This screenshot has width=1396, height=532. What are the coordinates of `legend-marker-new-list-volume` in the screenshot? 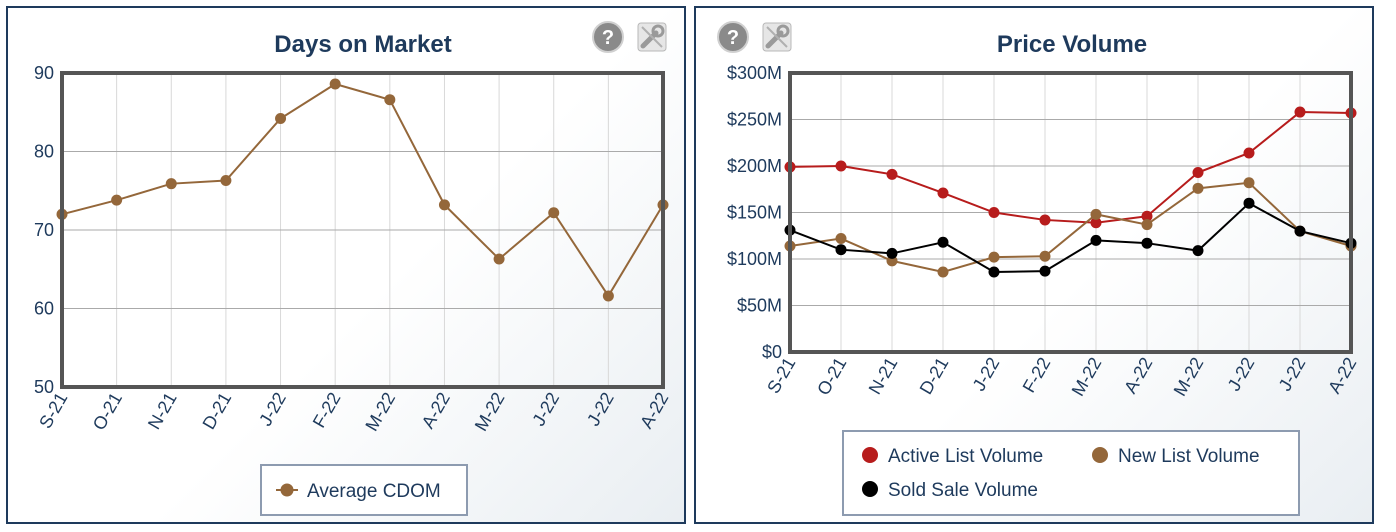 It's located at (1100, 455).